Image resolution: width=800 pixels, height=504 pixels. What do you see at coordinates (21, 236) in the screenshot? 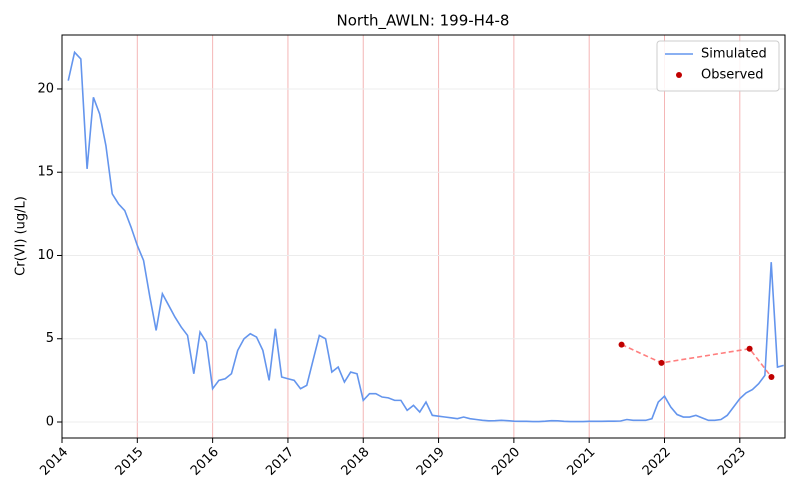
I see `y-axis-label: Cr(VI) (ug/L)` at bounding box center [21, 236].